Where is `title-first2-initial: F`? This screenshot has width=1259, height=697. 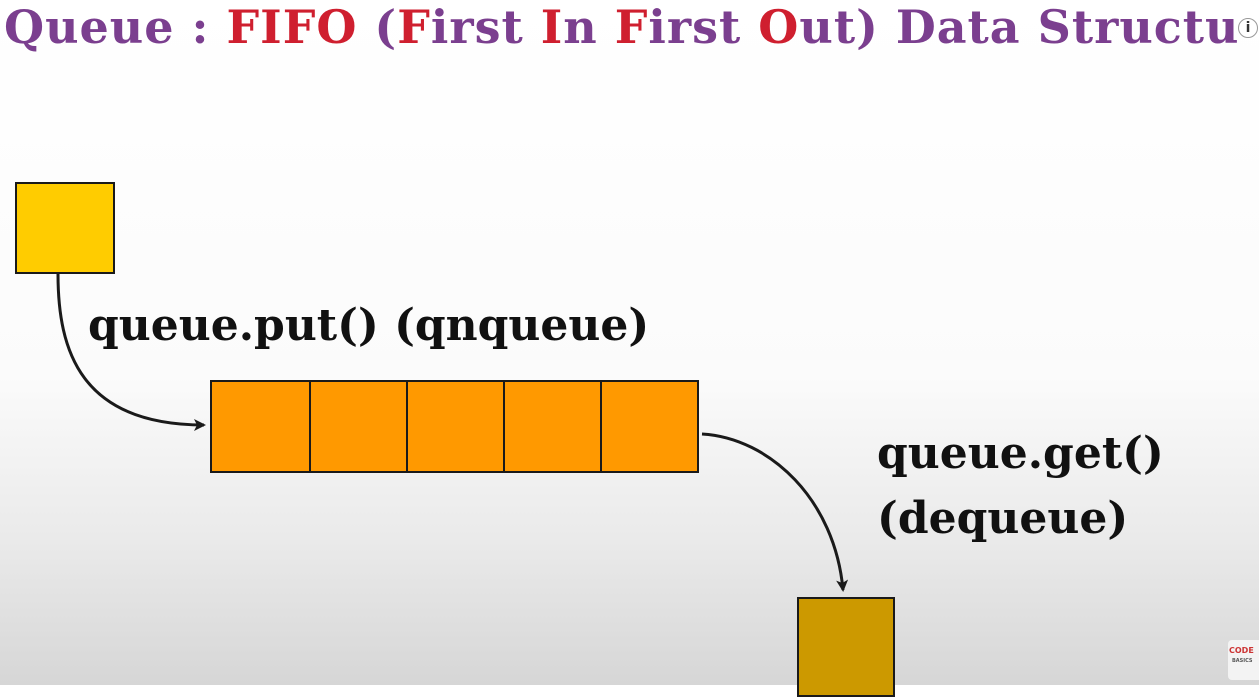
title-first2-initial: F is located at coordinates (631, 27).